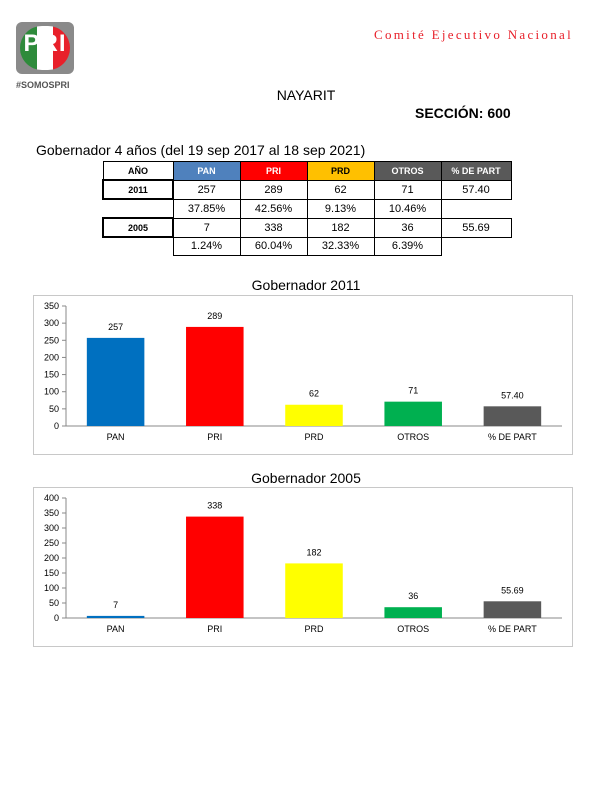  I want to click on data-label: 36, so click(413, 596).